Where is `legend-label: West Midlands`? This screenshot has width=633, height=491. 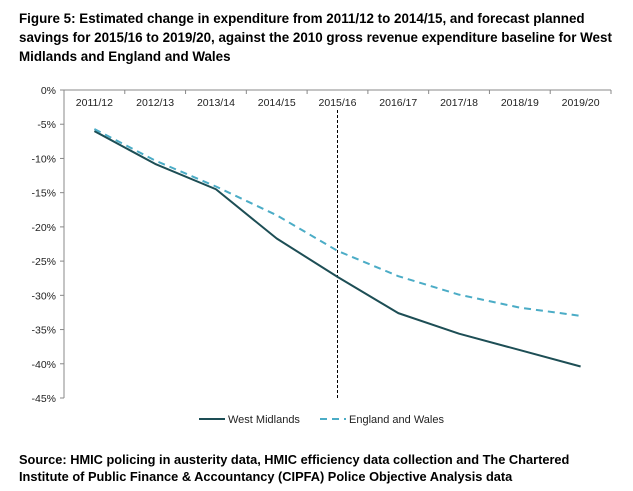 legend-label: West Midlands is located at coordinates (264, 420).